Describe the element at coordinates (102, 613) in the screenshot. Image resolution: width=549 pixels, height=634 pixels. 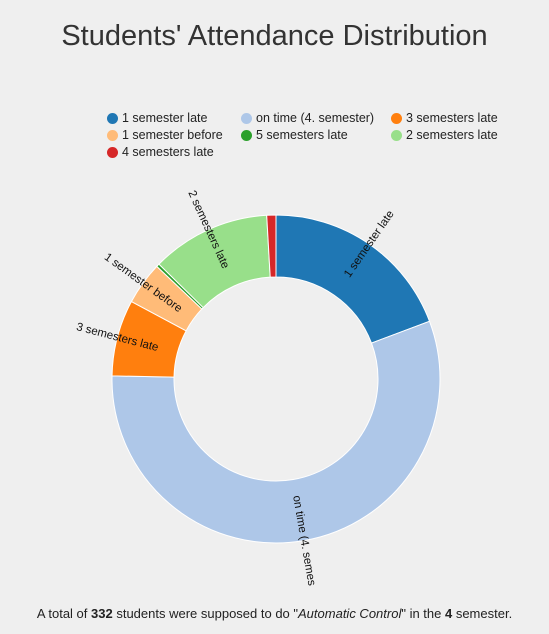
I see `caption-count: 332` at that location.